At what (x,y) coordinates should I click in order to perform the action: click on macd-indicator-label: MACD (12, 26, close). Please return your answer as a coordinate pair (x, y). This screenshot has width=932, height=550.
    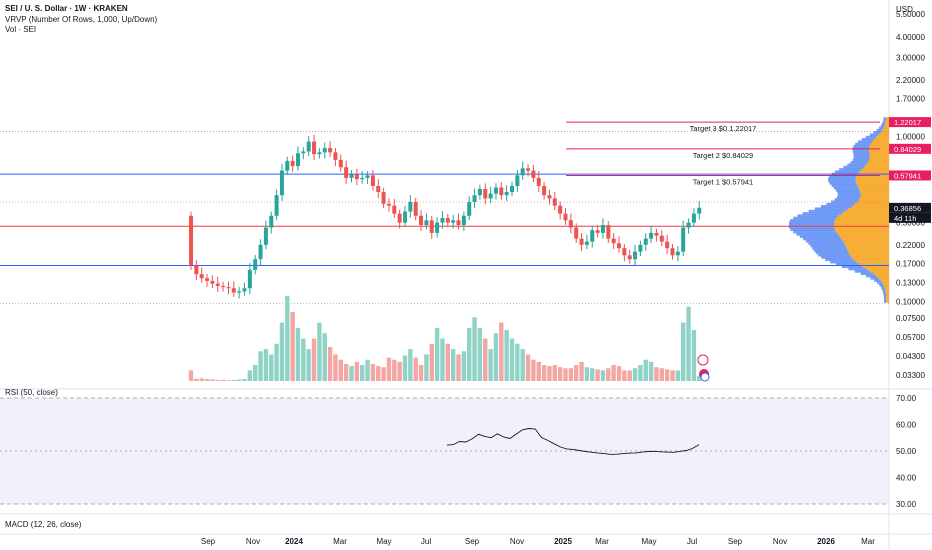
    Looking at the image, I should click on (43, 524).